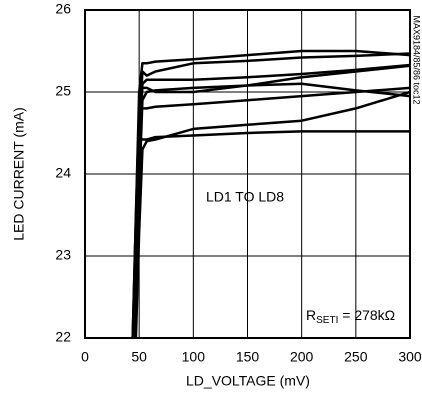 Image resolution: width=422 pixels, height=400 pixels. Describe the element at coordinates (356, 357) in the screenshot. I see `x-tick-label: 250` at that location.